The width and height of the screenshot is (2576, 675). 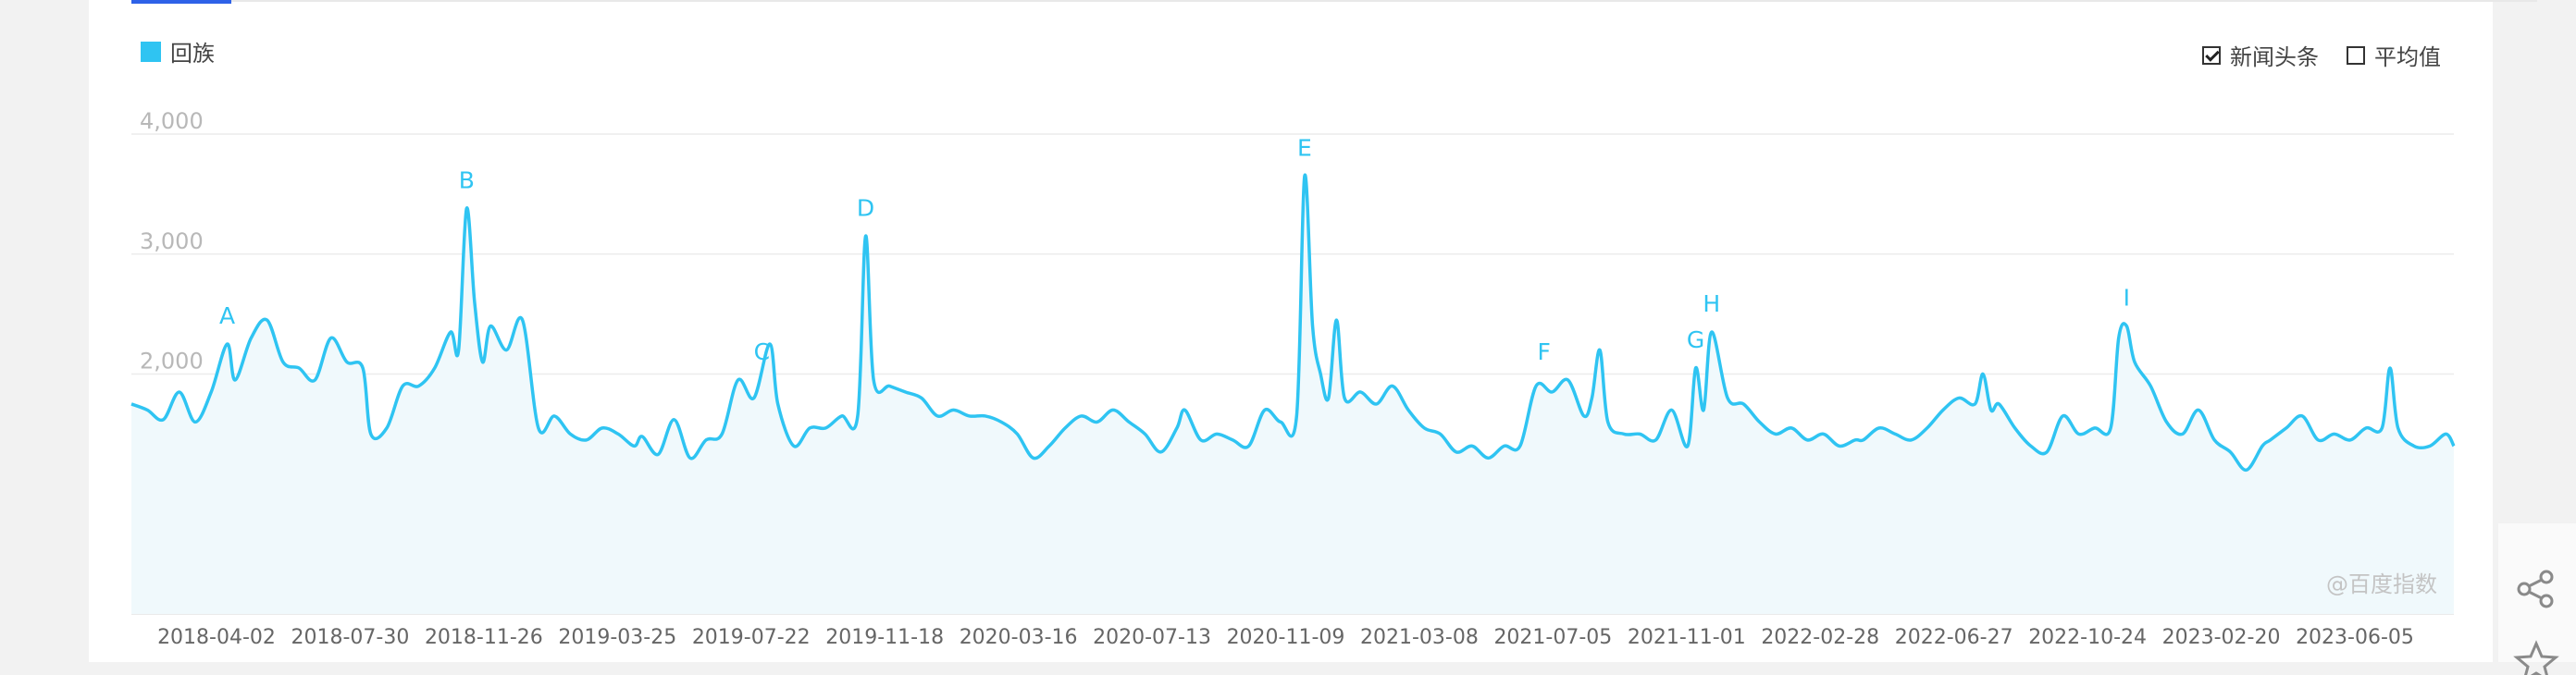 What do you see at coordinates (2221, 637) in the screenshot?
I see `x-tick-label: 2023-02-20` at bounding box center [2221, 637].